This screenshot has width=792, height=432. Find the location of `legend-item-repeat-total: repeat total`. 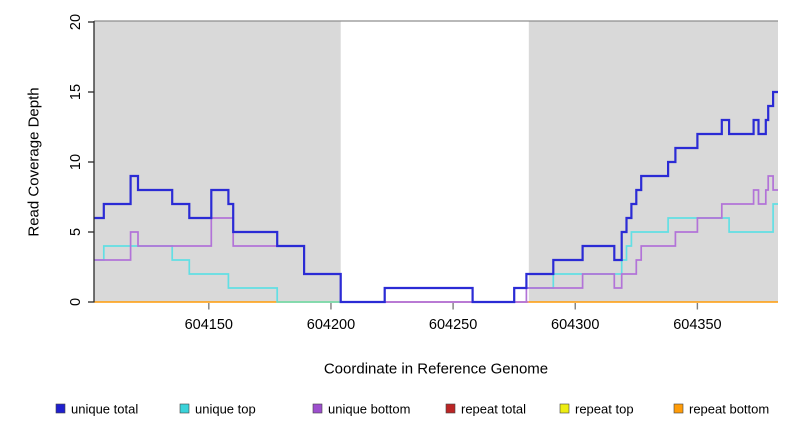

legend-item-repeat-total: repeat total is located at coordinates (485, 408).